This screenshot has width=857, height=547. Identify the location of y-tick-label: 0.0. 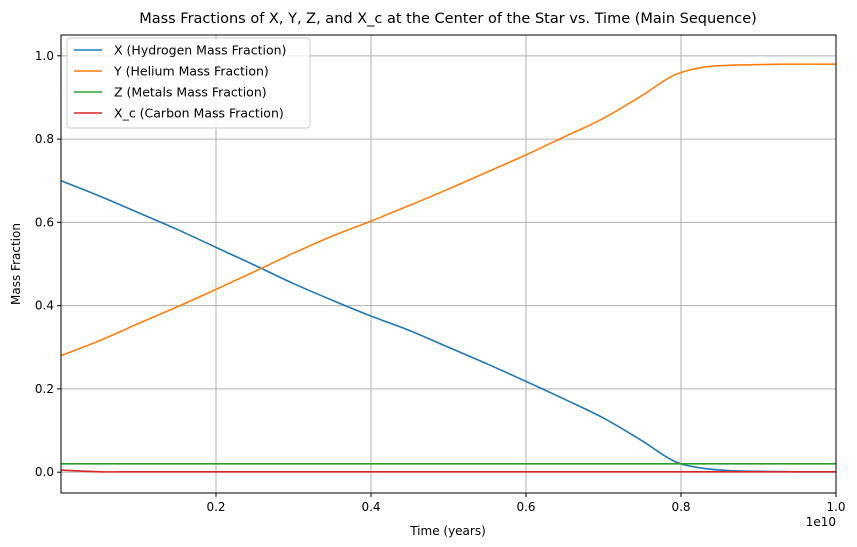
(44, 472).